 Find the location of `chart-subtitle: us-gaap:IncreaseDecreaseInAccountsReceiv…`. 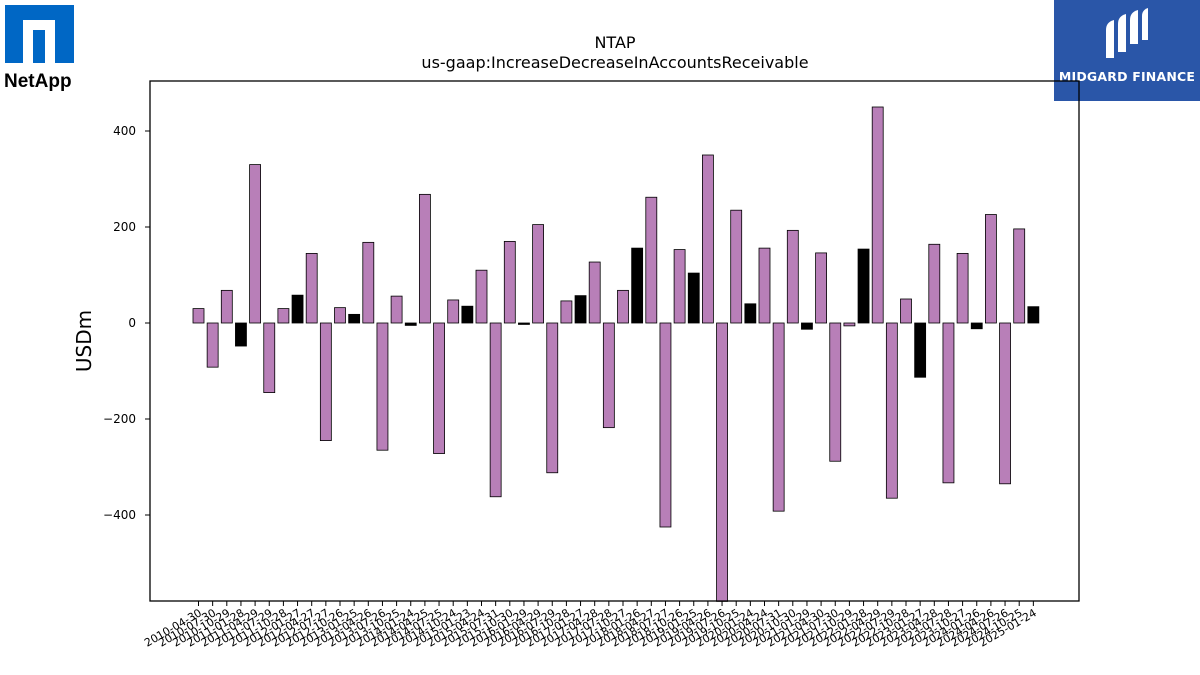

chart-subtitle: us-gaap:IncreaseDecreaseInAccountsReceiv… is located at coordinates (614, 62).